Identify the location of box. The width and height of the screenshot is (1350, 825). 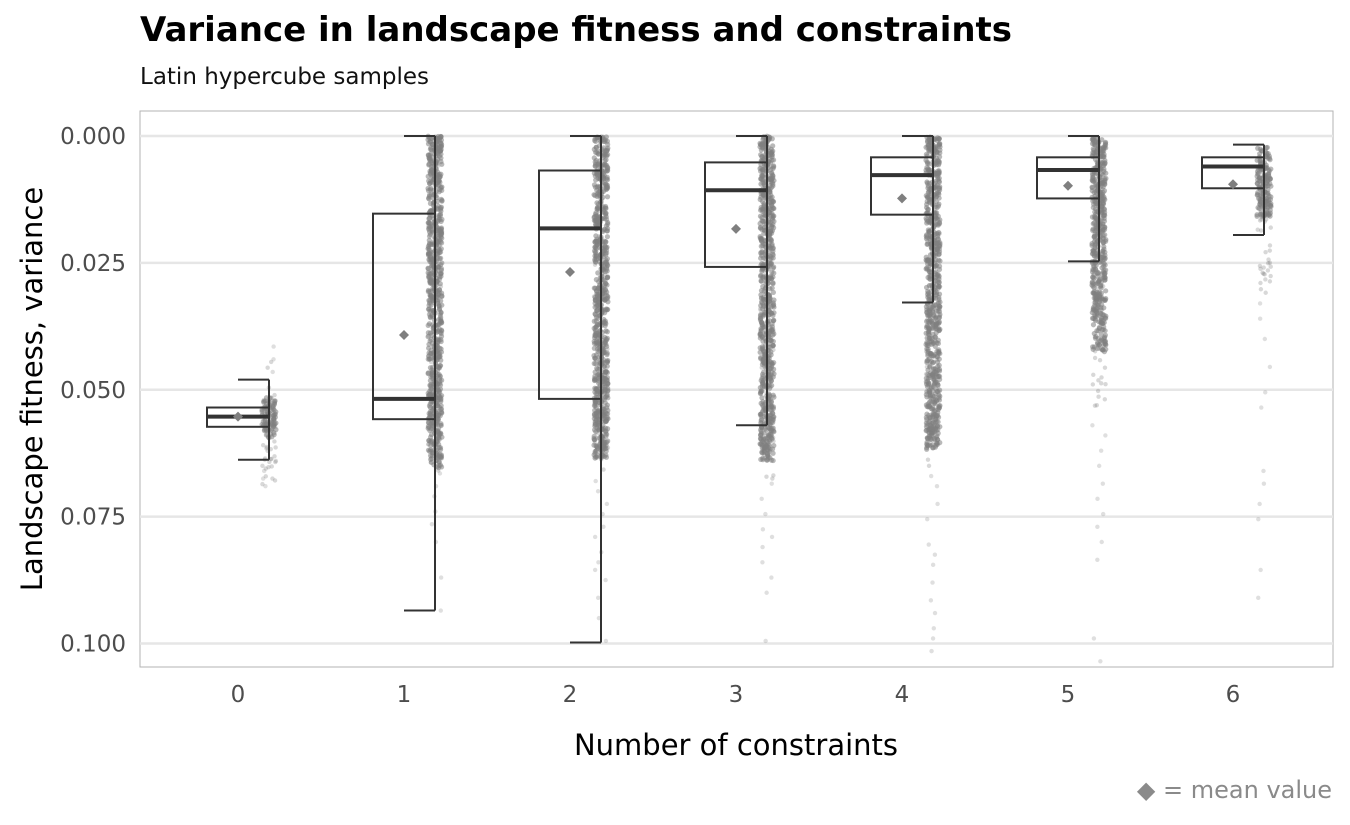
(1068, 178).